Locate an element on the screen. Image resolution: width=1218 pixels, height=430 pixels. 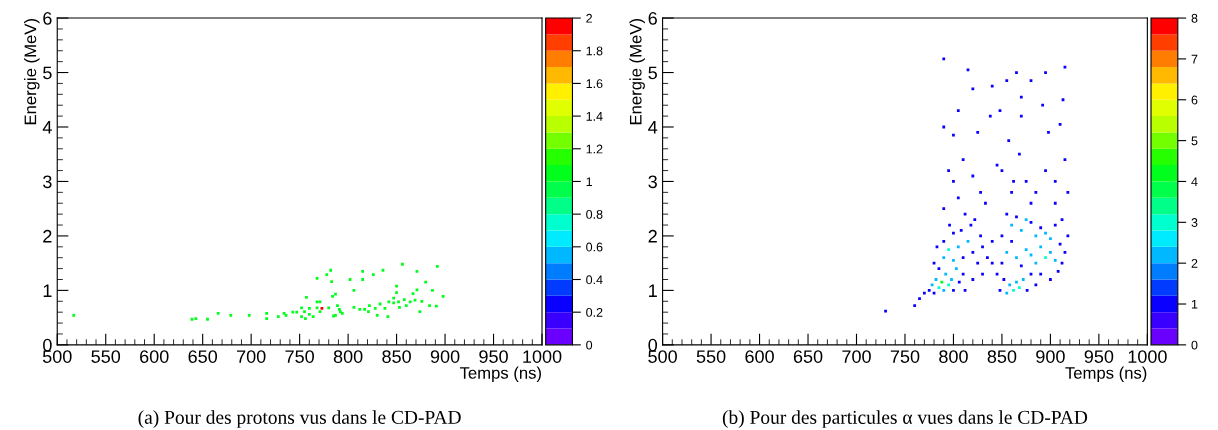
text: (a) Pour des protons vus dans le CD-PAD is located at coordinates (299, 419).